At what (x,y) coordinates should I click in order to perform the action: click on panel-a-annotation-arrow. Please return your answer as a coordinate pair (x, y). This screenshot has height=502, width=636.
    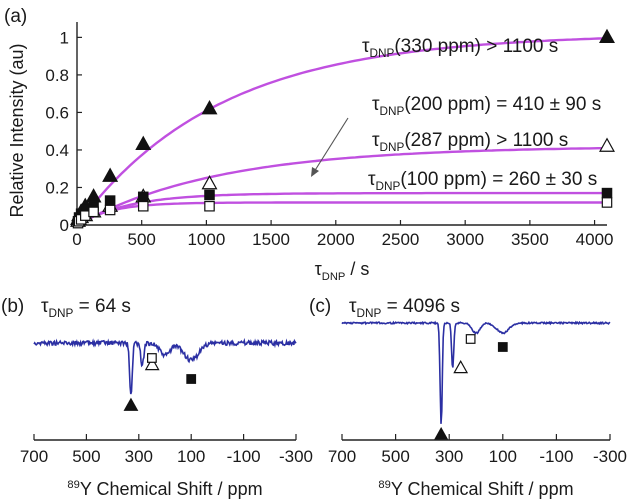
    Looking at the image, I should click on (331, 145).